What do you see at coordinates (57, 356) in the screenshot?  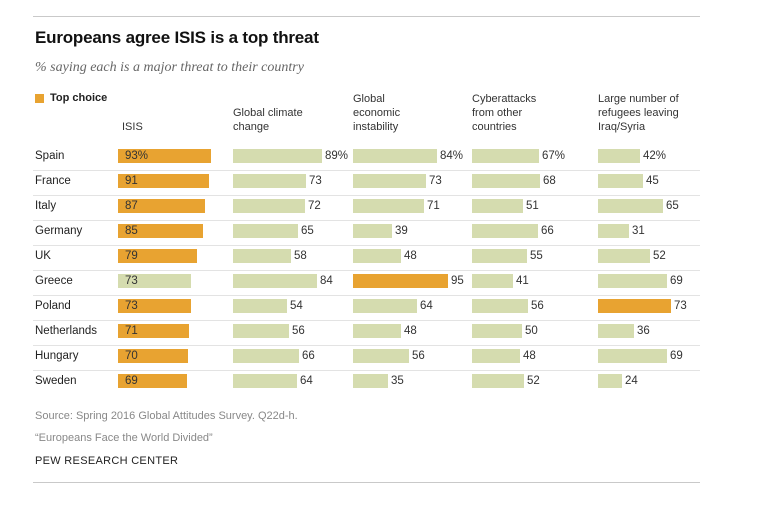 I see `country-label: Hungary` at bounding box center [57, 356].